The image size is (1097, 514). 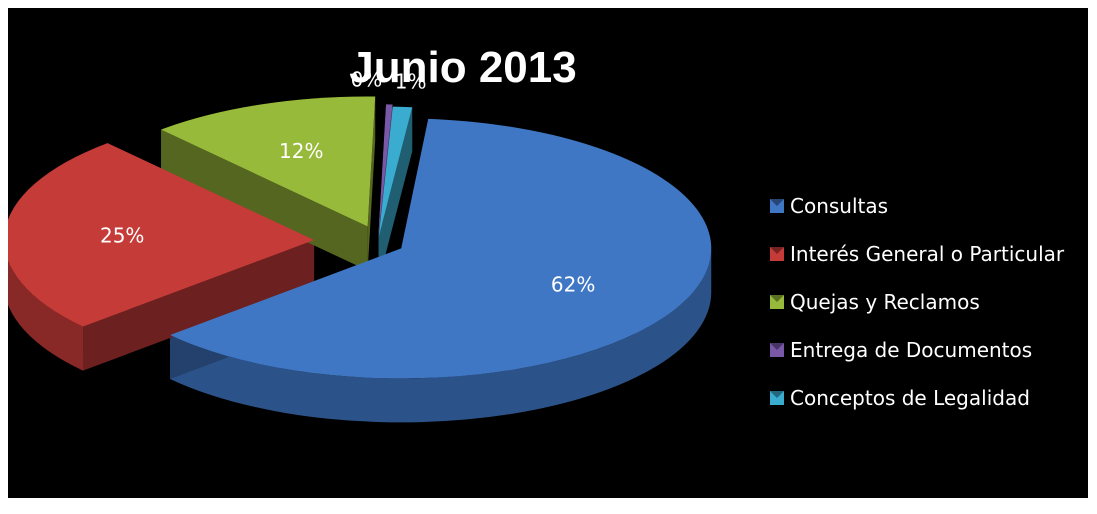 I want to click on chart-title: Junio 2013, so click(x=462, y=67).